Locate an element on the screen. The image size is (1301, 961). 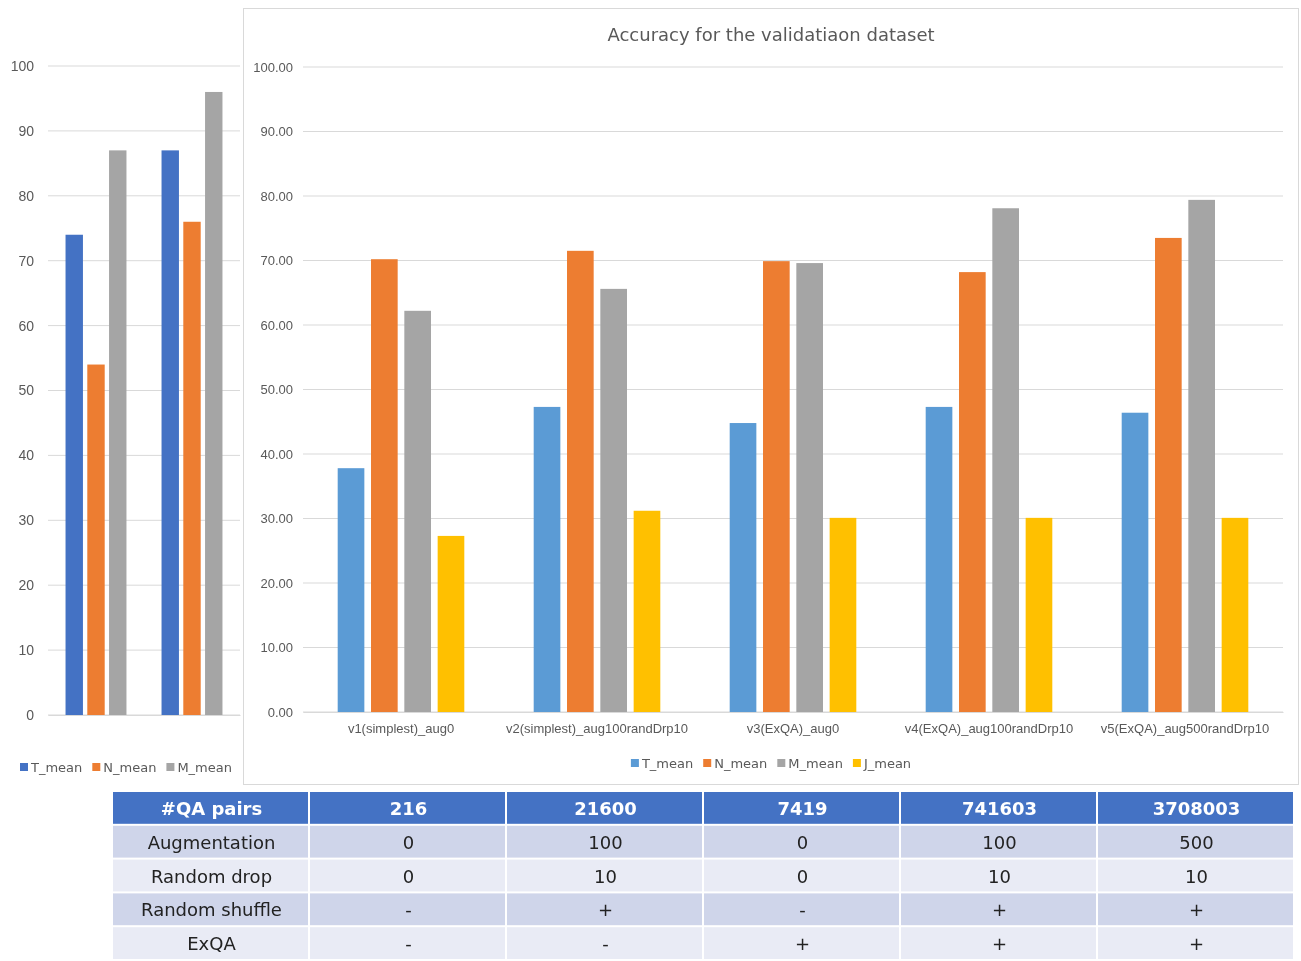
category-label: 7419 is located at coordinates (802, 808).